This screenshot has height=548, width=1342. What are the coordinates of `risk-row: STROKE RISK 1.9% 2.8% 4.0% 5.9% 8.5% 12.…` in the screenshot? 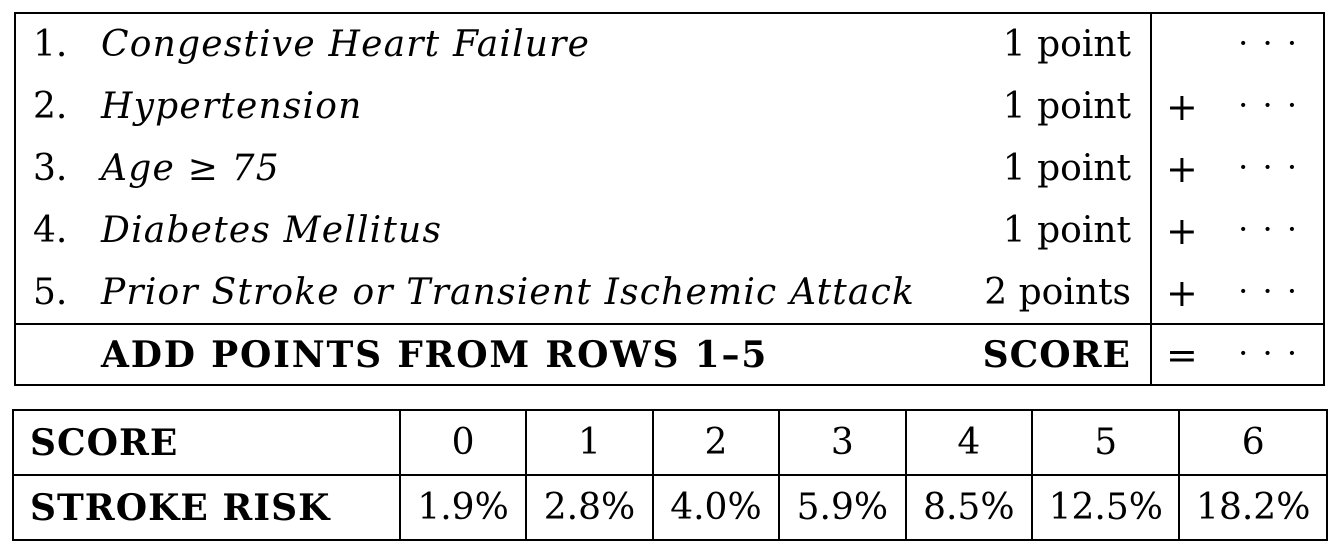 It's located at (670, 507).